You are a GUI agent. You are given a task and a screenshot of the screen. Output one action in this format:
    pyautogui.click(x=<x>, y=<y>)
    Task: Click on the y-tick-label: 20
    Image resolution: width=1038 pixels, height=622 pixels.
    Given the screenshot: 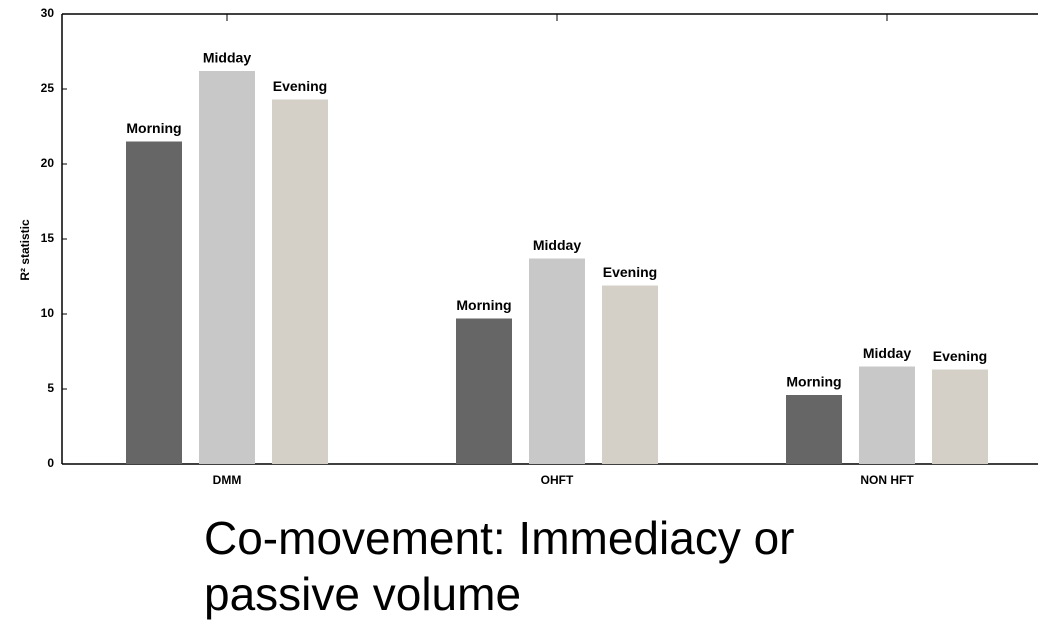 What is the action you would take?
    pyautogui.click(x=48, y=163)
    